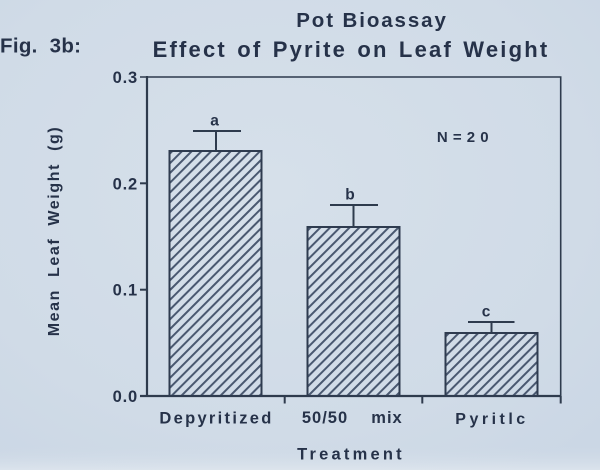 Image resolution: width=600 pixels, height=470 pixels. I want to click on svg-text: 0.3, so click(125, 78).